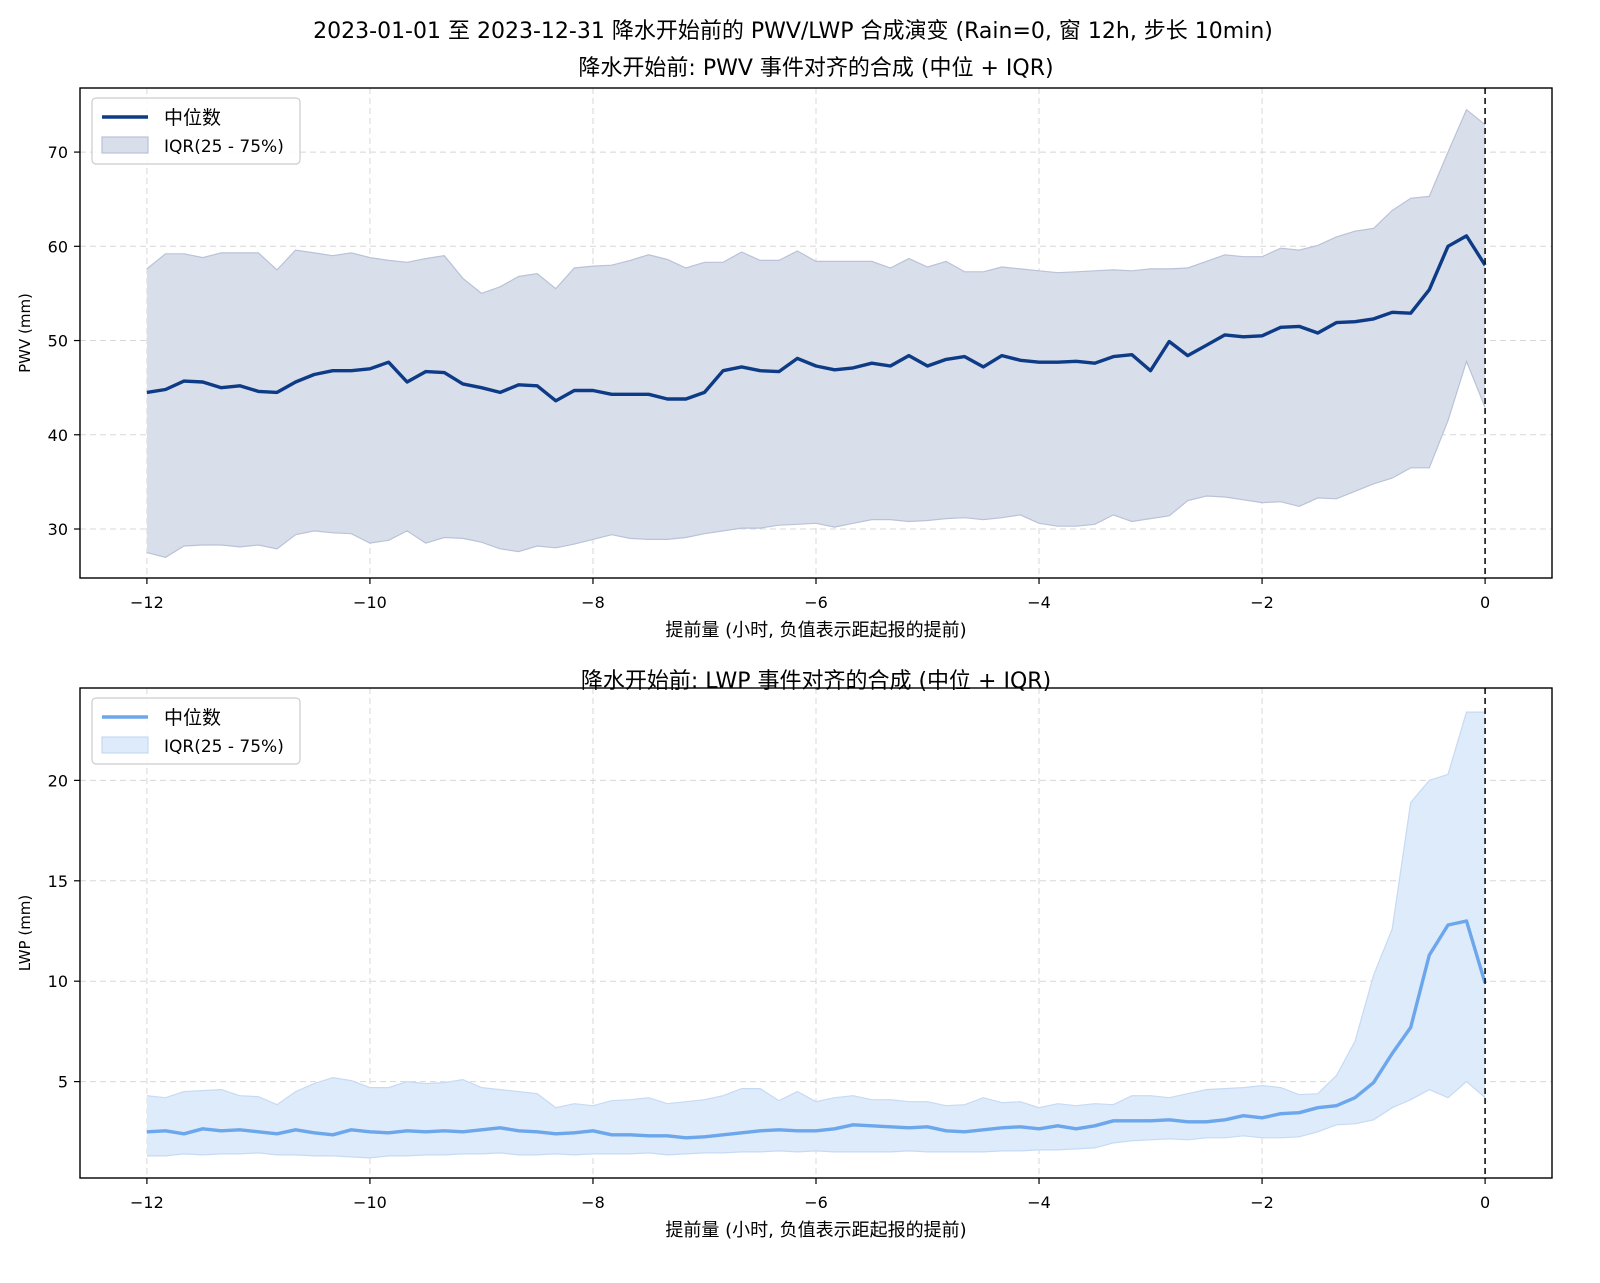  I want to click on pwv-x-tick-label: −12, so click(147, 602).